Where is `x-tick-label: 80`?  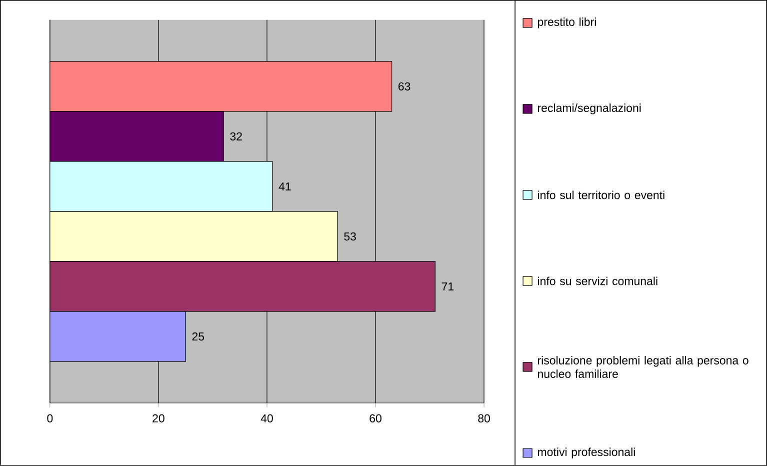
x-tick-label: 80 is located at coordinates (484, 418).